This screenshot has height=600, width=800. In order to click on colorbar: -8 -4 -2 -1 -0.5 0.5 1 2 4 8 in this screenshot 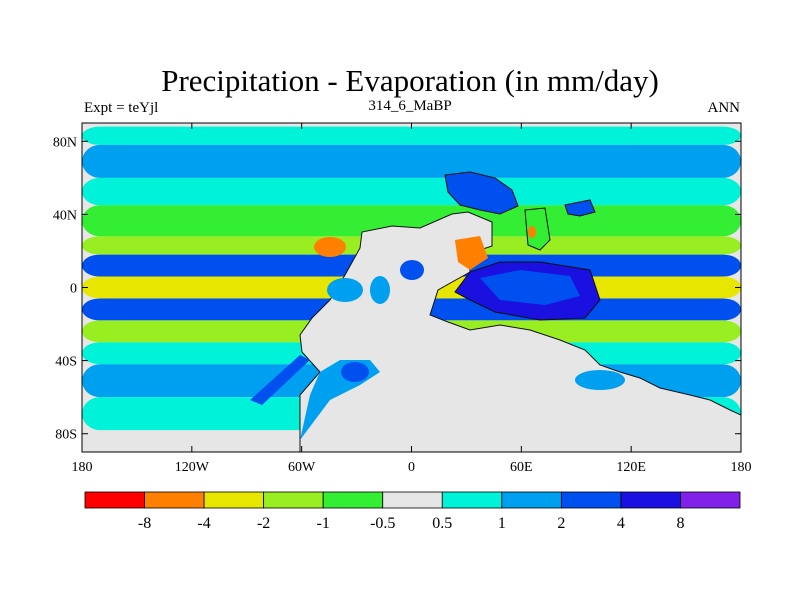, I will do `click(412, 511)`.